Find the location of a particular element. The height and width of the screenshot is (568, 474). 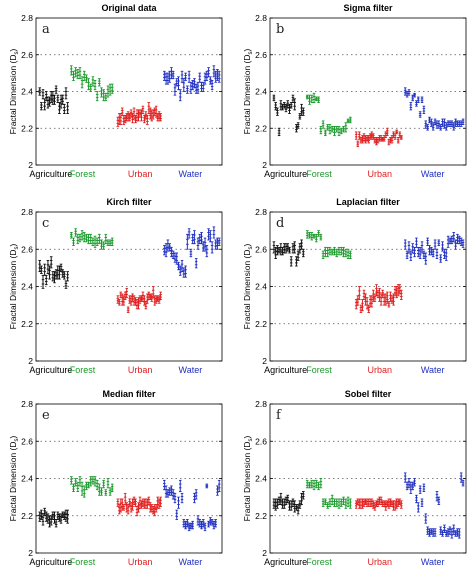

panel-title: Kirch filter is located at coordinates (129, 202).